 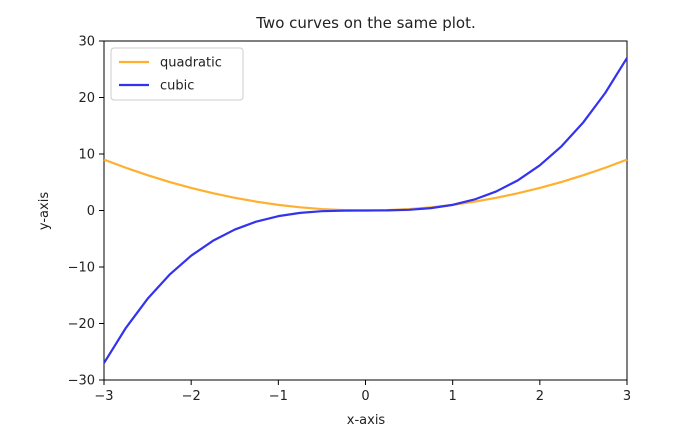 I want to click on y-tick-label: −20, so click(x=81, y=324).